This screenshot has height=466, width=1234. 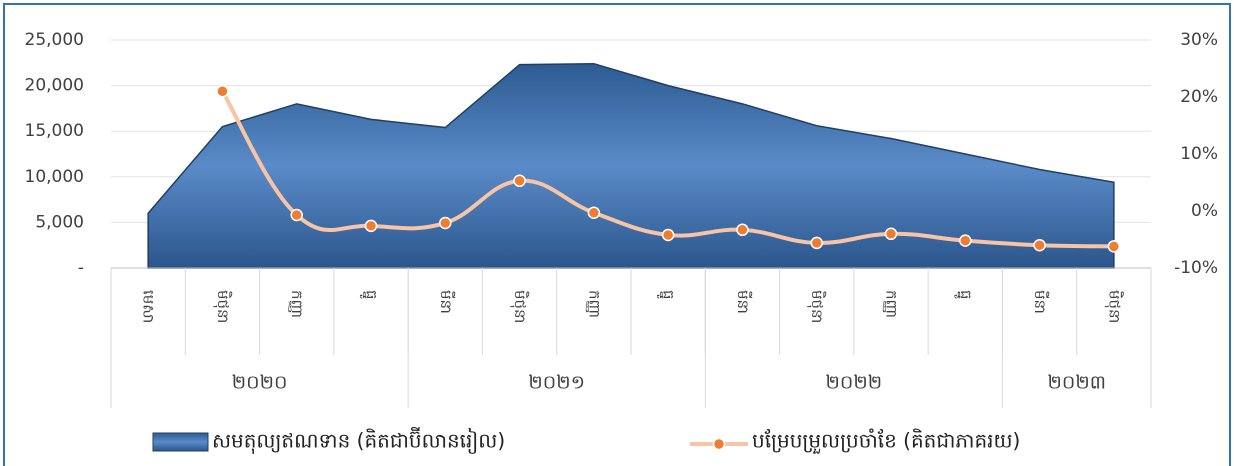 What do you see at coordinates (54, 177) in the screenshot?
I see `y-tick-label: 10,000` at bounding box center [54, 177].